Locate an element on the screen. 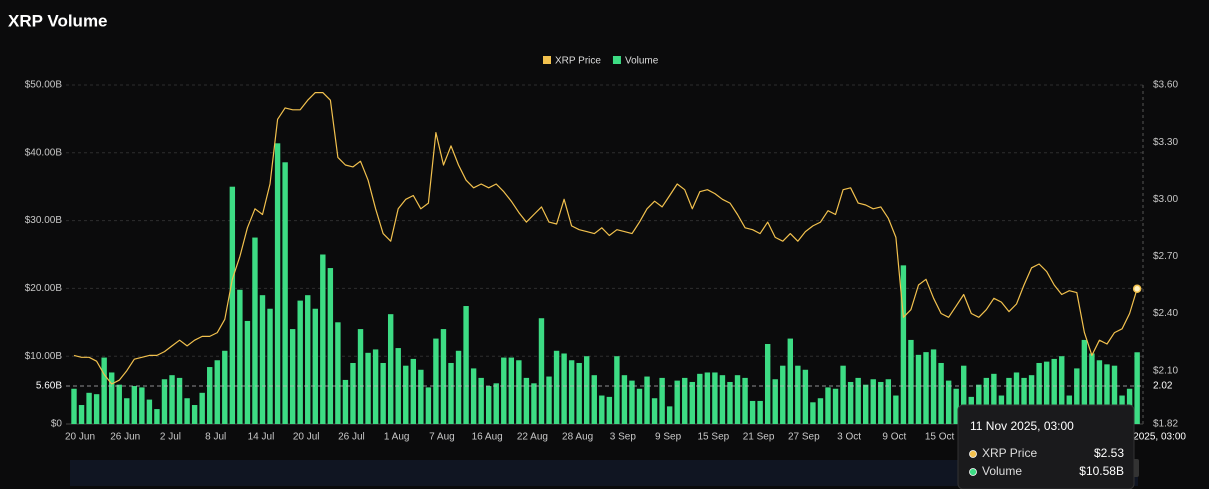 The height and width of the screenshot is (489, 1209). y2-tick-label: $1.82 is located at coordinates (1165, 424).